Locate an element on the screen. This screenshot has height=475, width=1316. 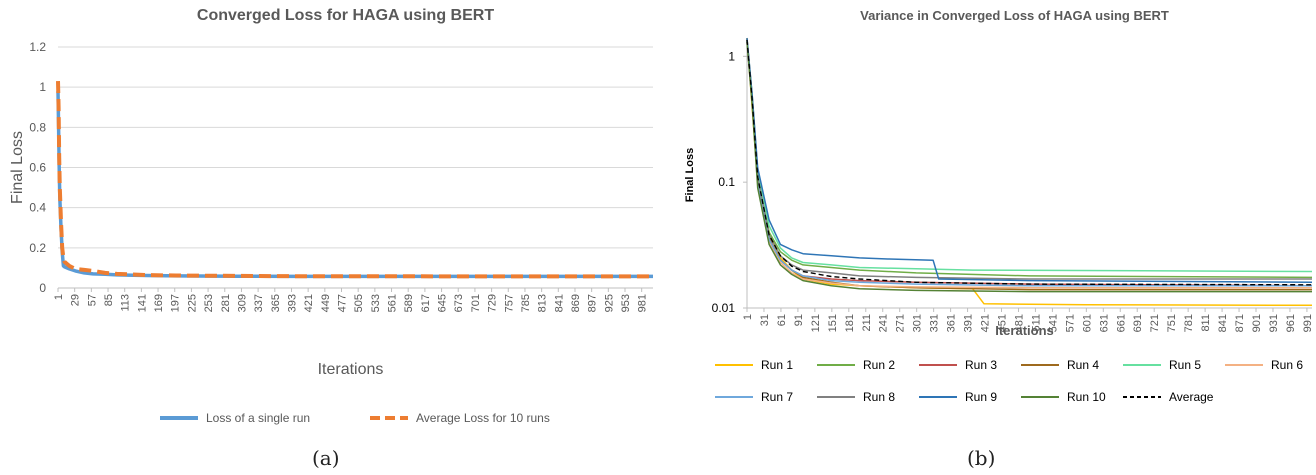
x-tick-label: 271 is located at coordinates (901, 323).